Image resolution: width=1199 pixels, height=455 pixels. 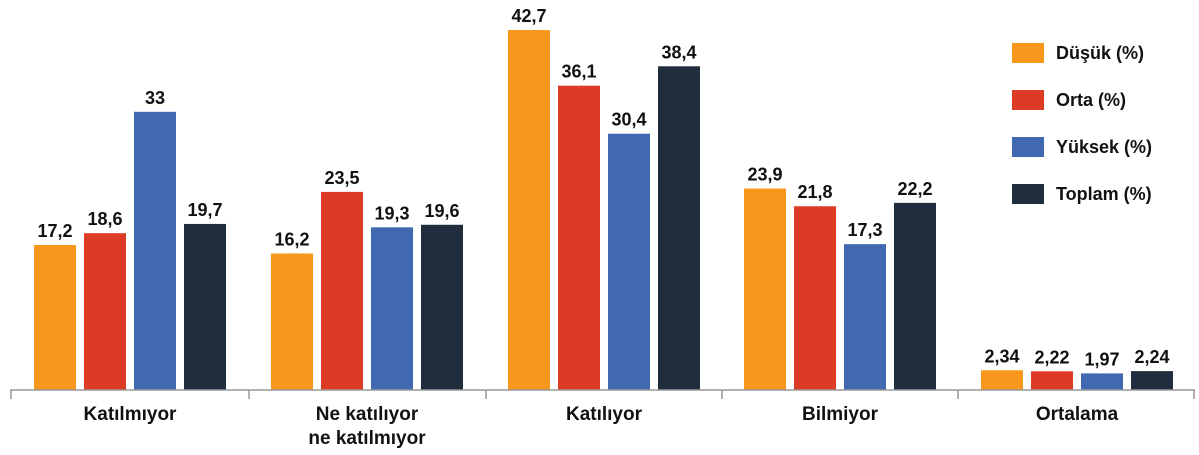 What do you see at coordinates (1151, 357) in the screenshot?
I see `value-label: 2,24` at bounding box center [1151, 357].